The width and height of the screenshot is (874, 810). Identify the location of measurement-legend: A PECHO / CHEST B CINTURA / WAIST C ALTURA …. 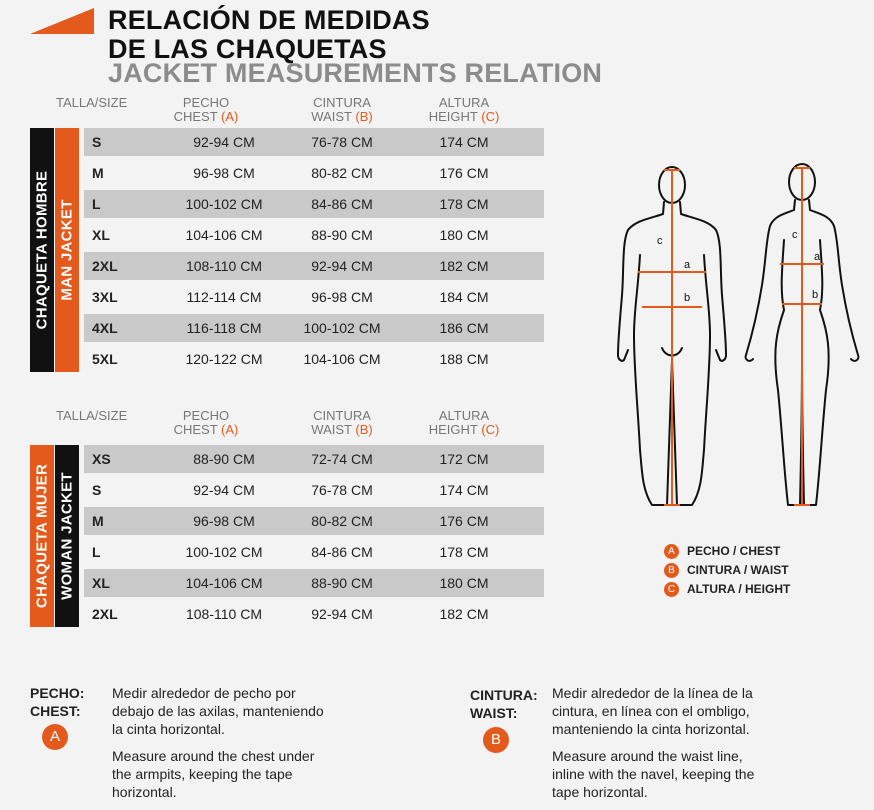
(764, 574).